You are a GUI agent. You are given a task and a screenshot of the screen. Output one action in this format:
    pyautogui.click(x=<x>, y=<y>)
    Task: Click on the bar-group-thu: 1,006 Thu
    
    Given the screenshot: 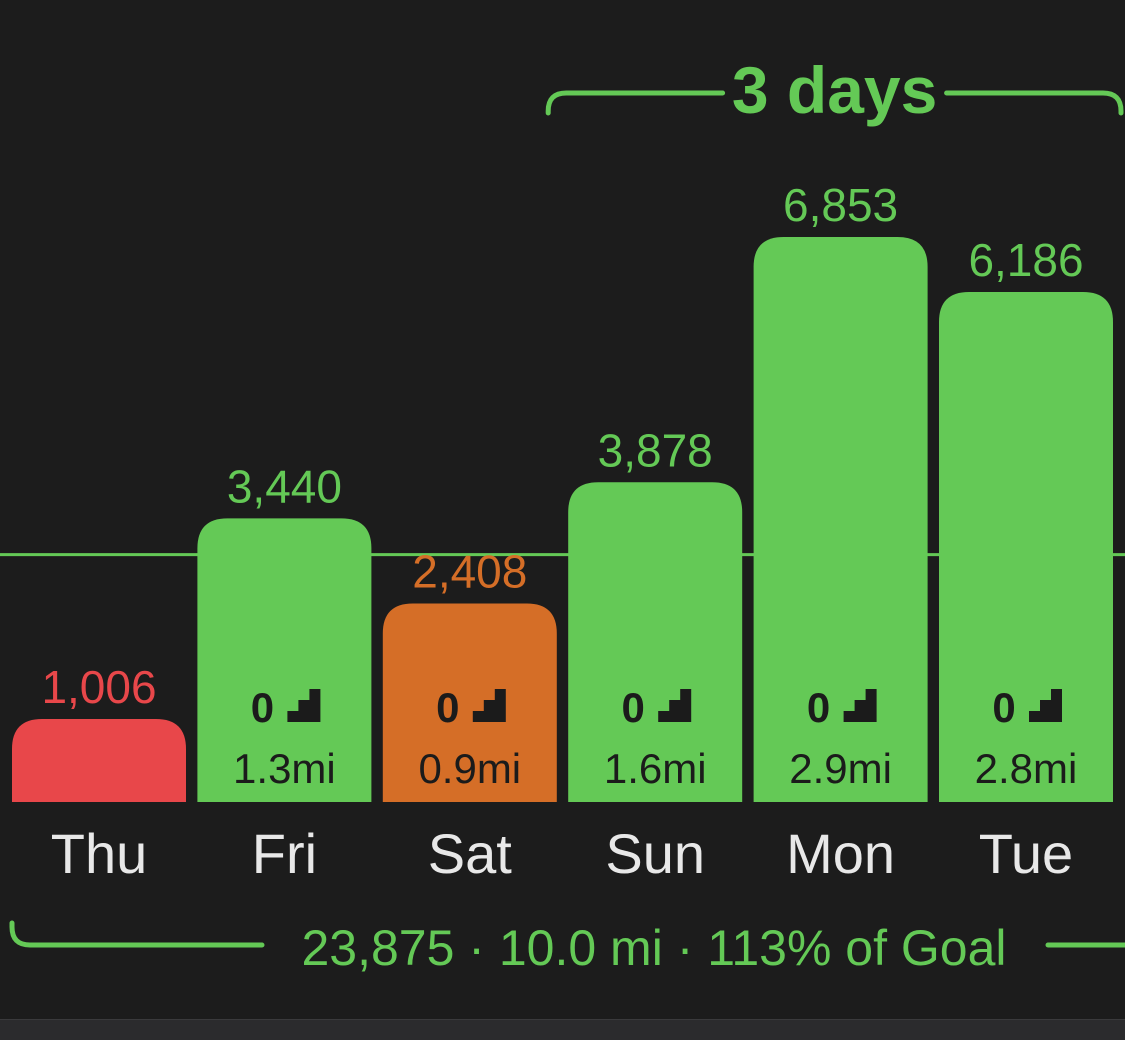 What is the action you would take?
    pyautogui.click(x=99, y=773)
    